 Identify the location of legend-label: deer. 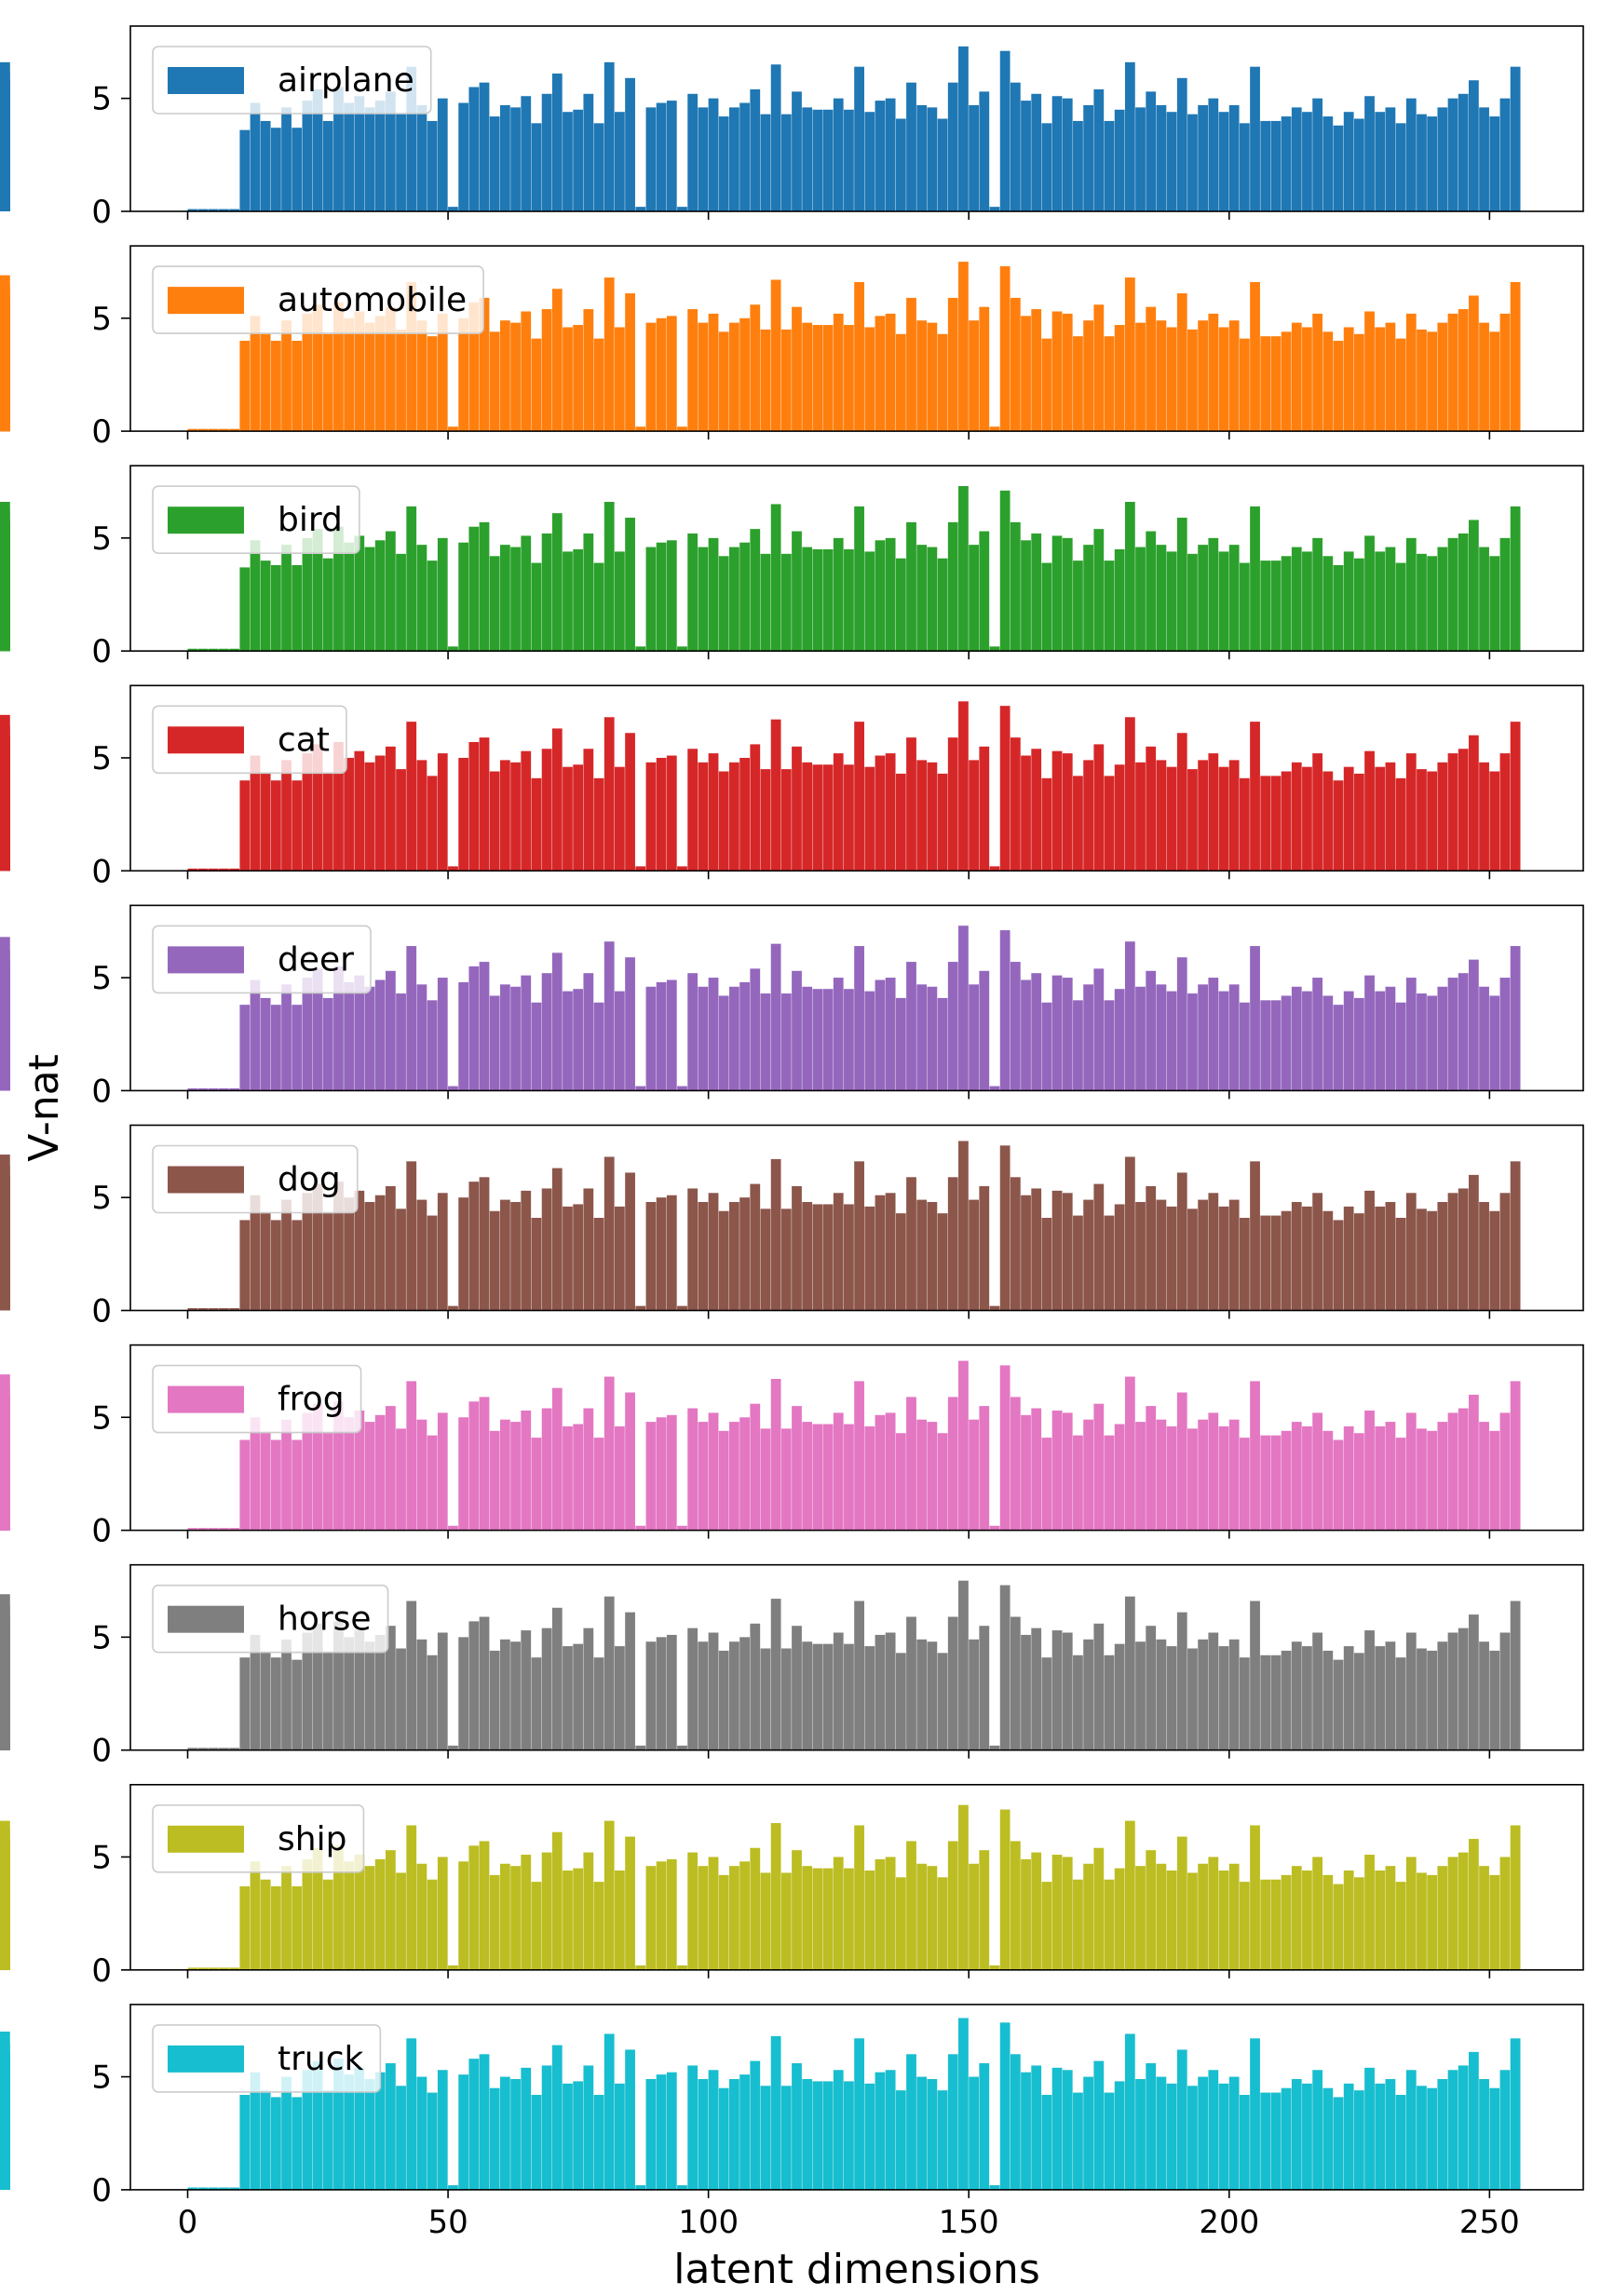
(316, 959).